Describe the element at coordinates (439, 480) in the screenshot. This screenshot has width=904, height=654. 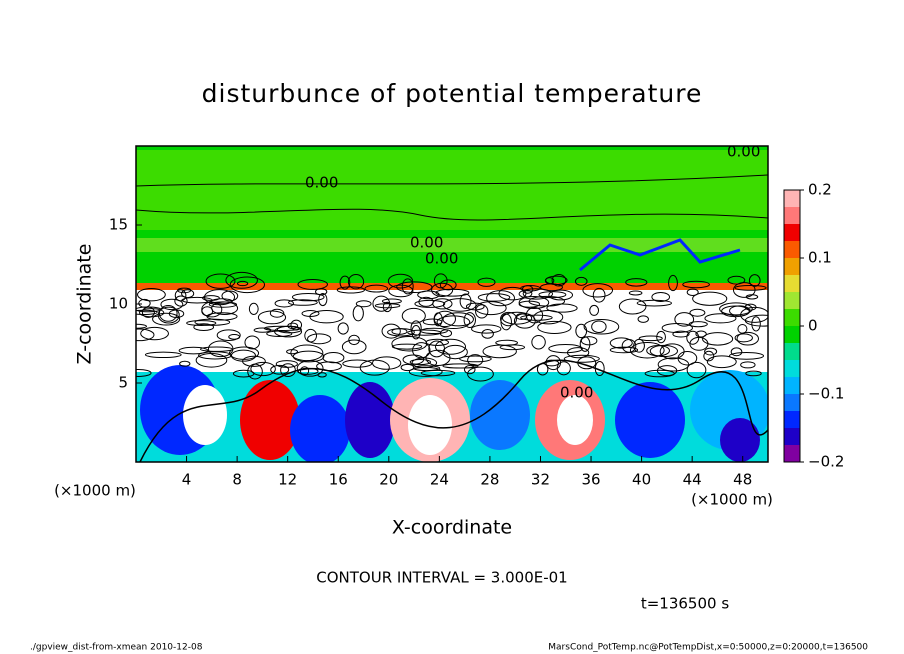
I see `x-tick-label: 24` at that location.